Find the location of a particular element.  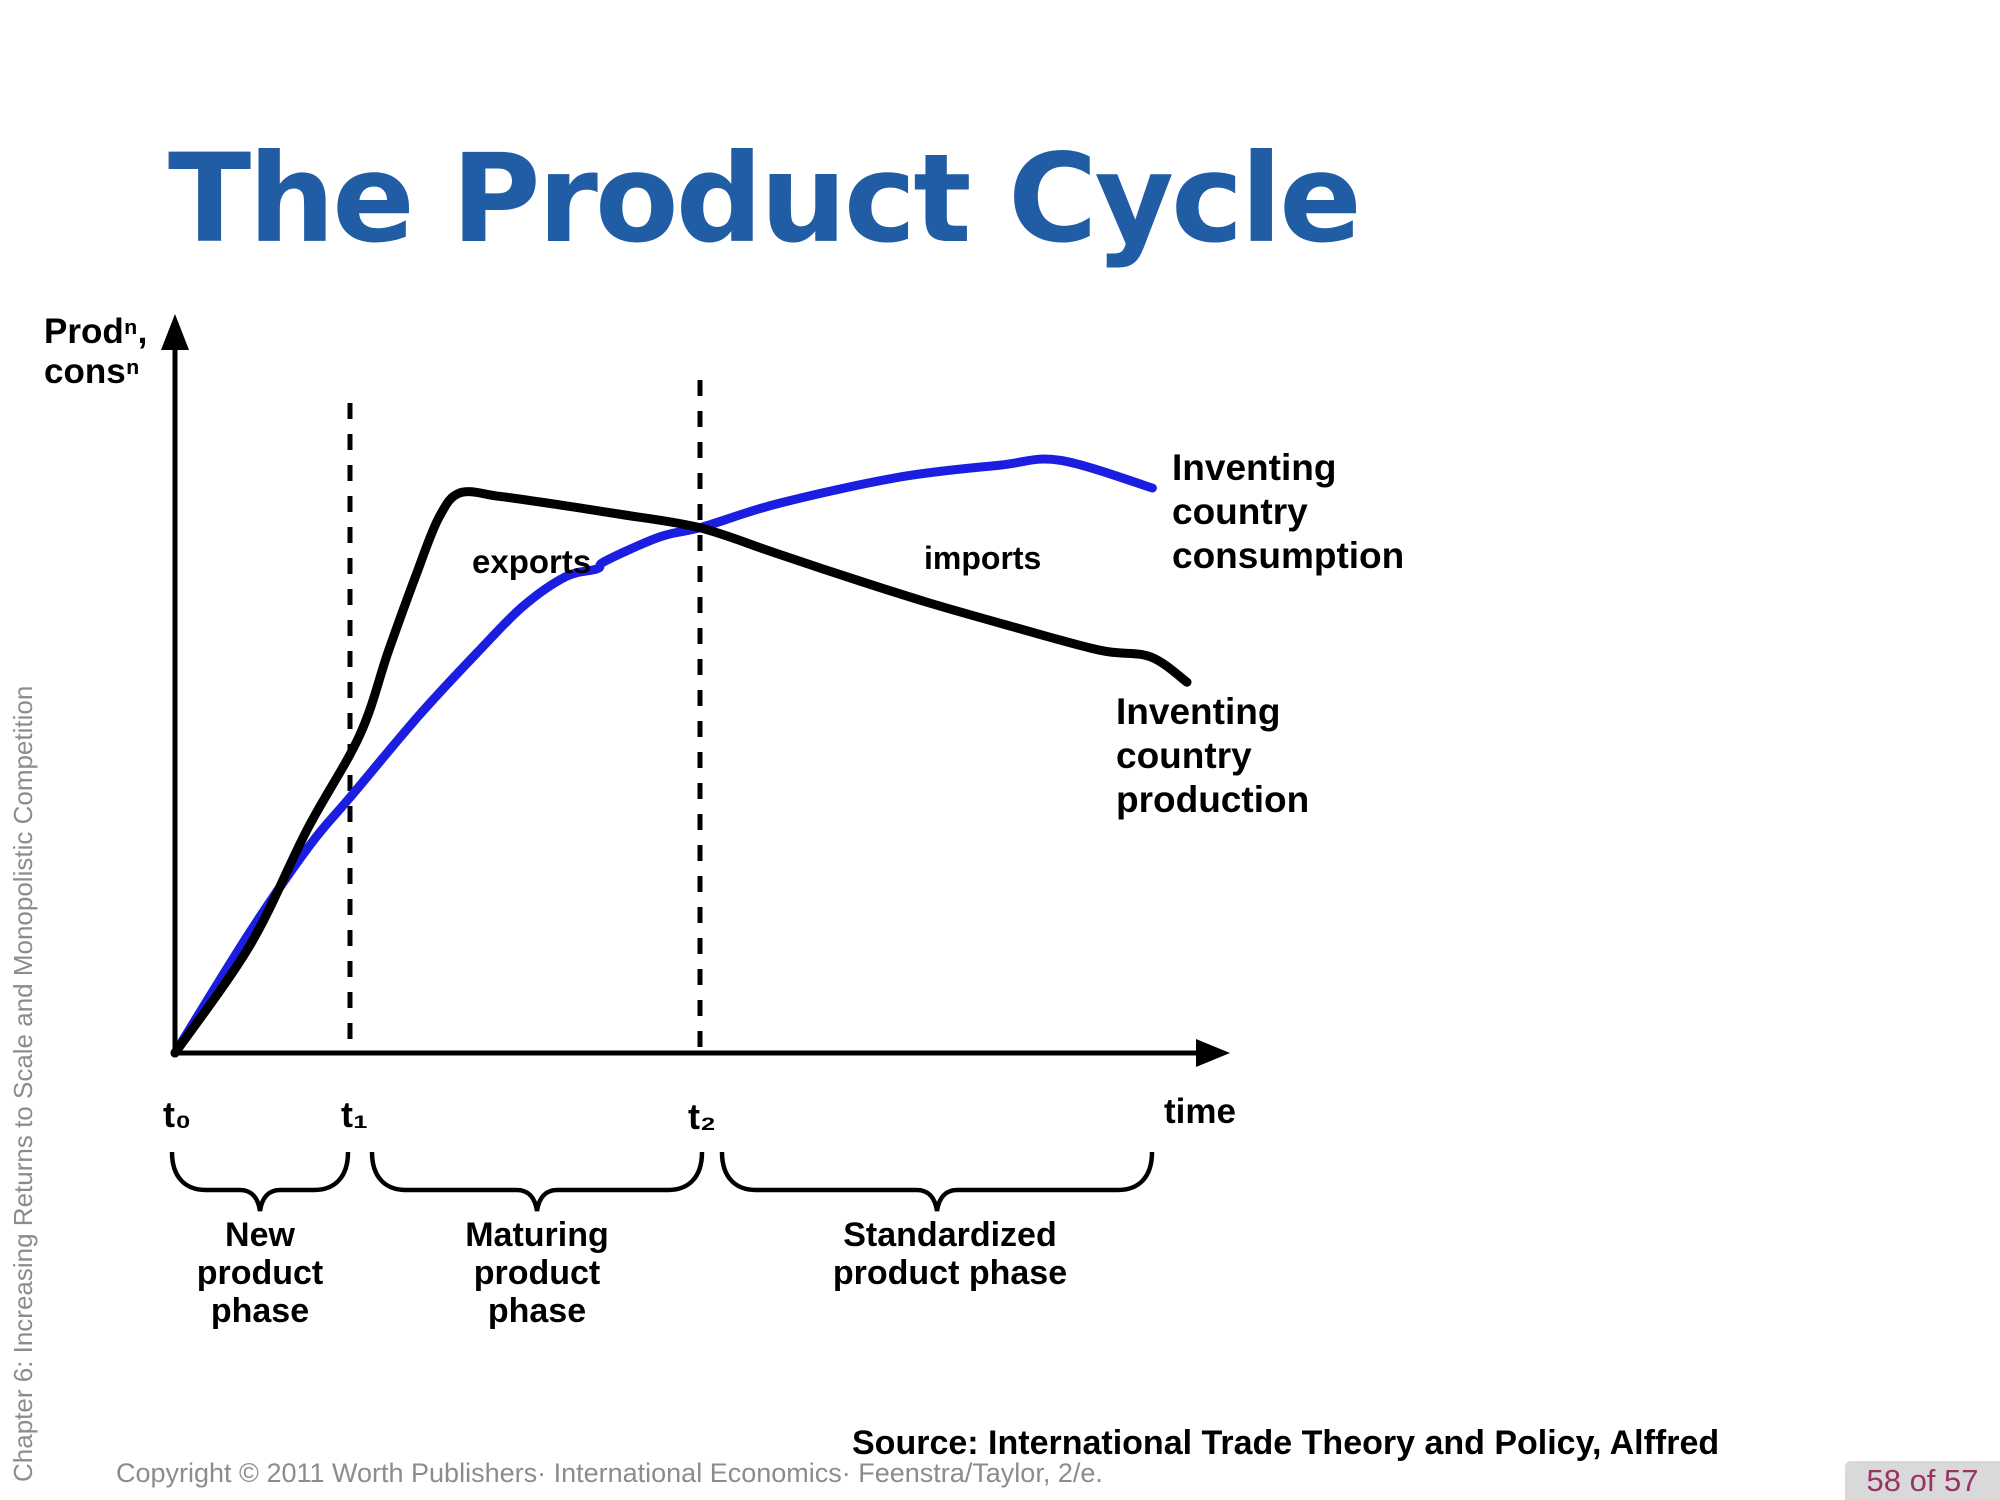

x-tick-t2: t₂ is located at coordinates (702, 1116).